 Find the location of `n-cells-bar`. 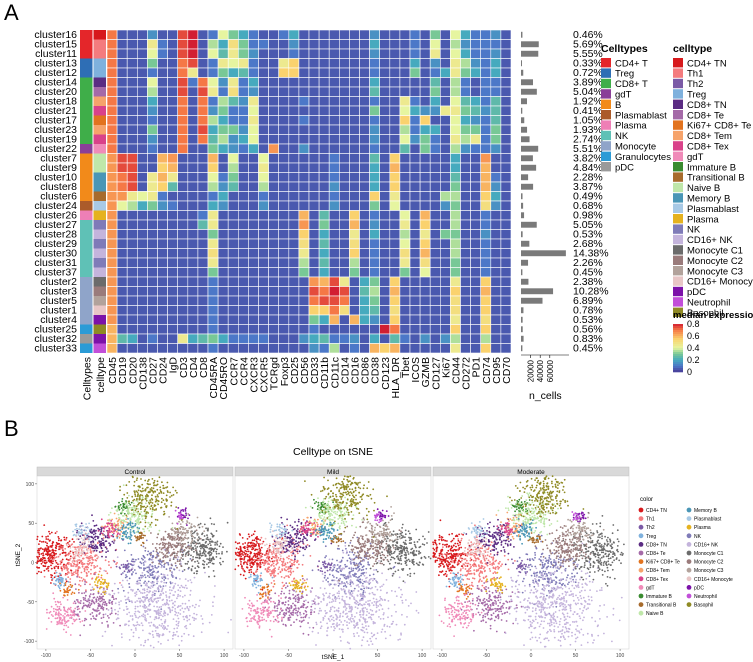

n-cells-bar is located at coordinates (527, 186).